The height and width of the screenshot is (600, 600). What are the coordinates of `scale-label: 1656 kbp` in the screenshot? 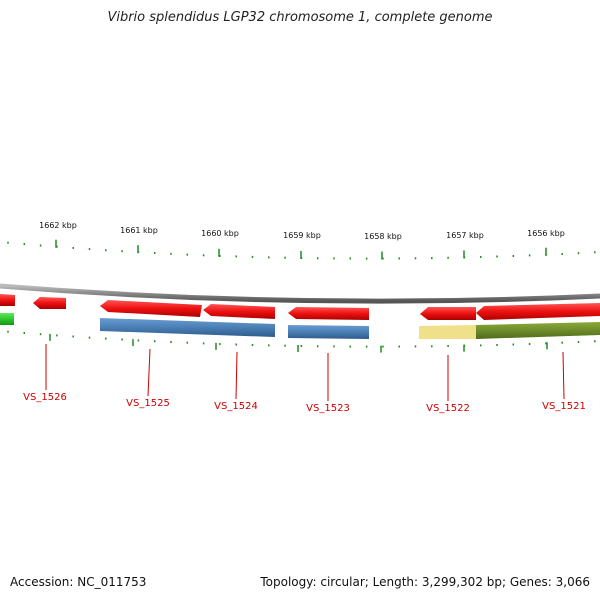 It's located at (546, 233).